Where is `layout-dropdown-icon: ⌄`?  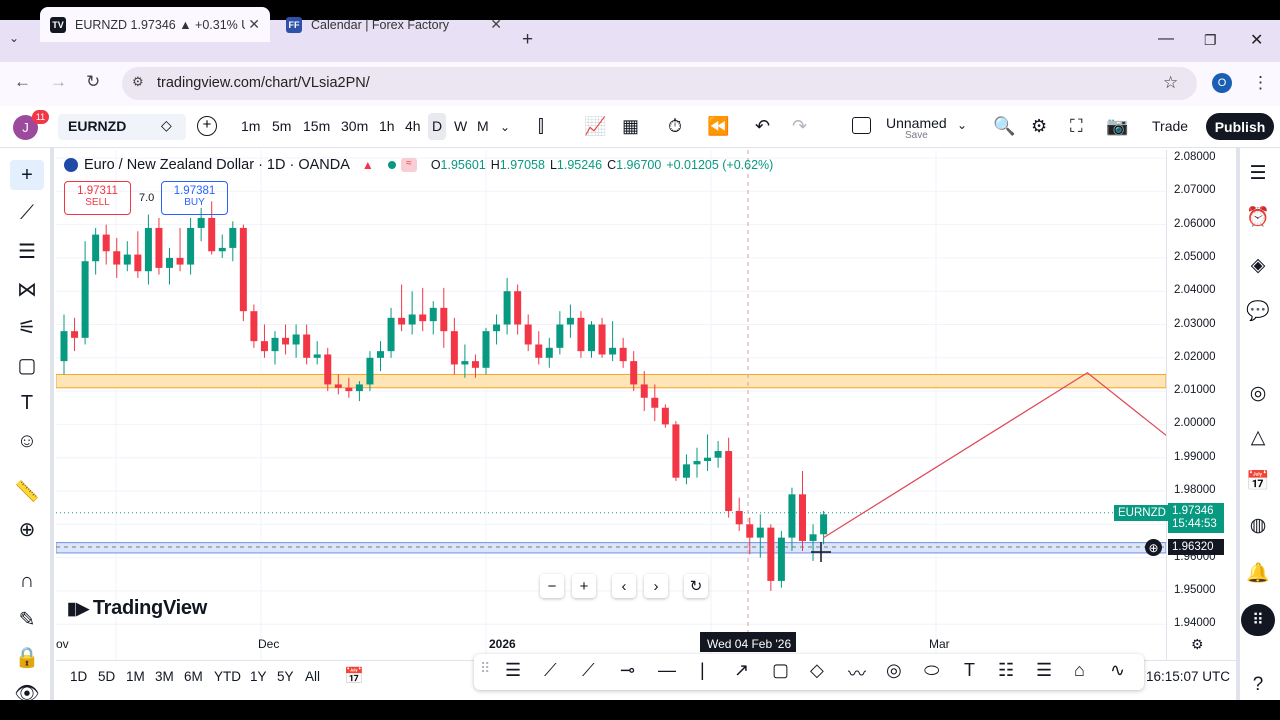
layout-dropdown-icon: ⌄ is located at coordinates (962, 125).